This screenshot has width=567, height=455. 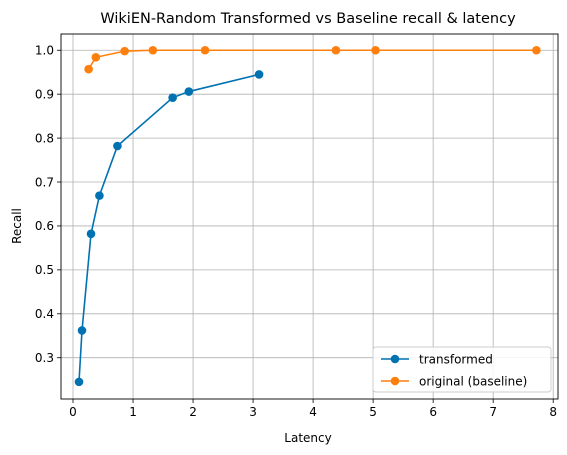 I want to click on x-tick-label: 4, so click(x=313, y=412).